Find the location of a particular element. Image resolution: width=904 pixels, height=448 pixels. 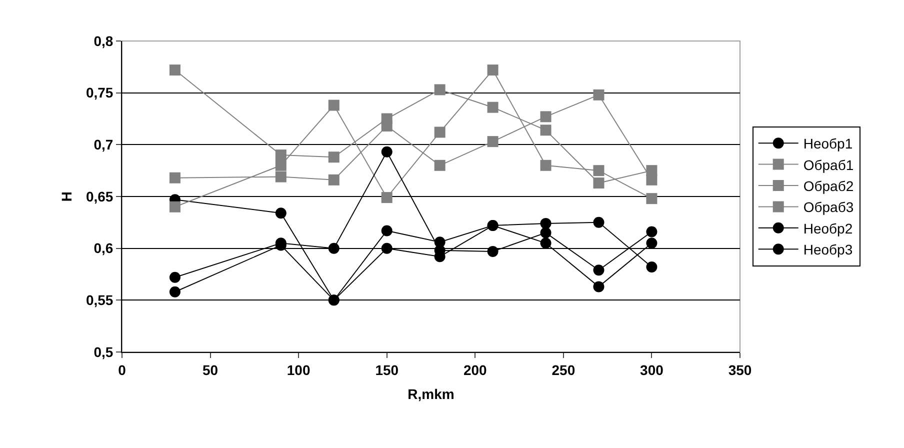

y-tick-label: 0,6 is located at coordinates (104, 248).